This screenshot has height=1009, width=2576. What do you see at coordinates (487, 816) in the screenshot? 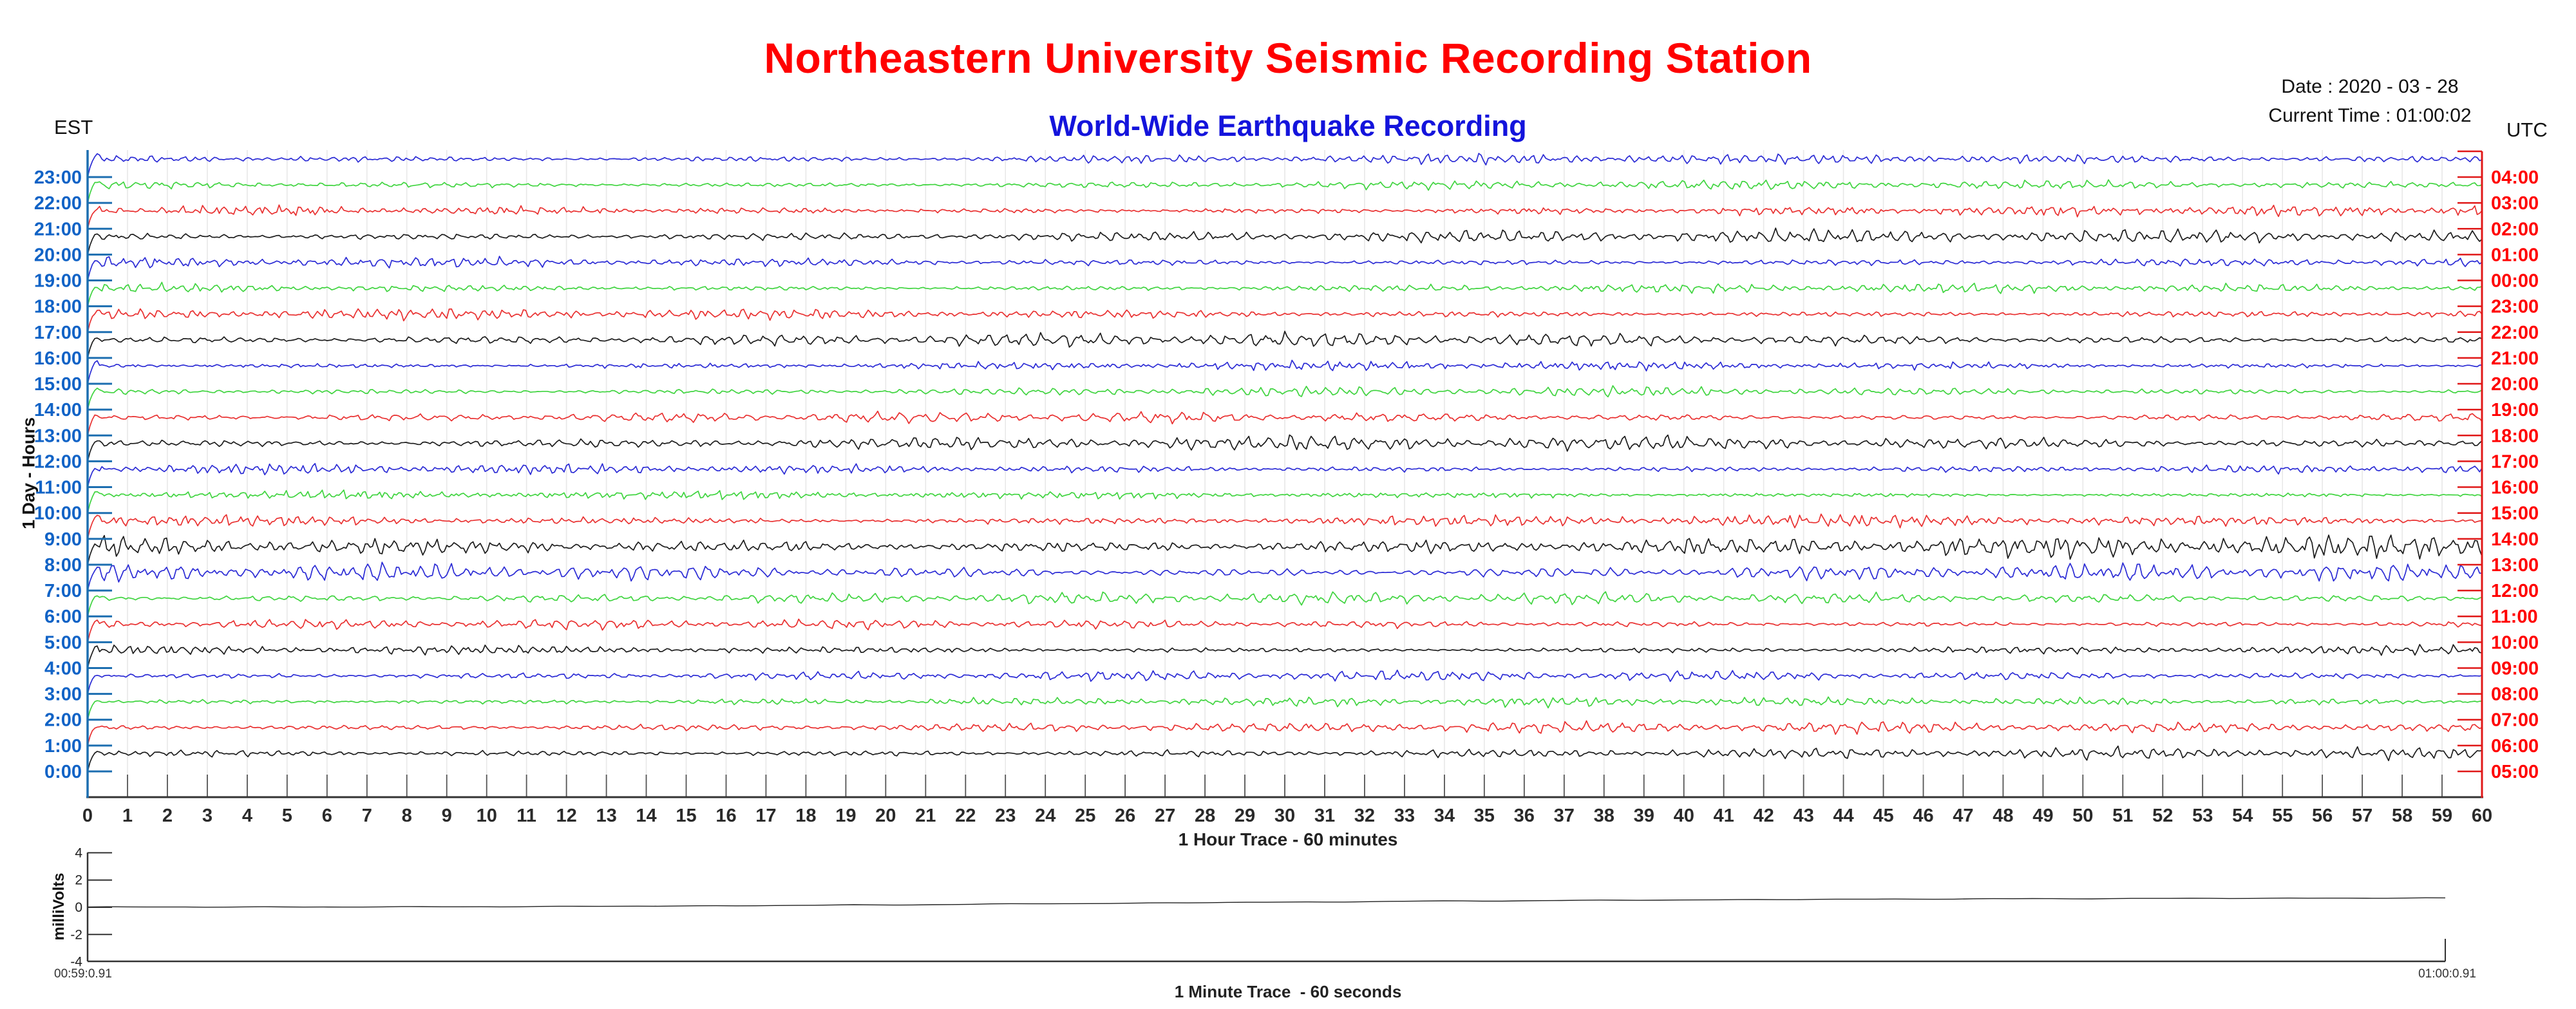
I see `minute-tick-label: 10` at bounding box center [487, 816].